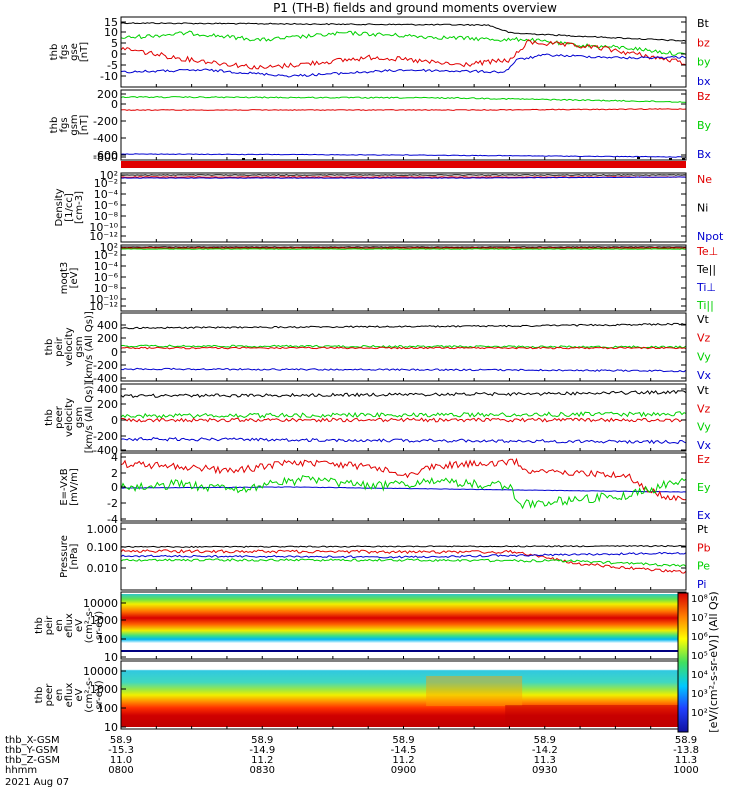 The height and width of the screenshot is (804, 750). Describe the element at coordinates (403, 563) in the screenshot. I see `series-pe` at that location.